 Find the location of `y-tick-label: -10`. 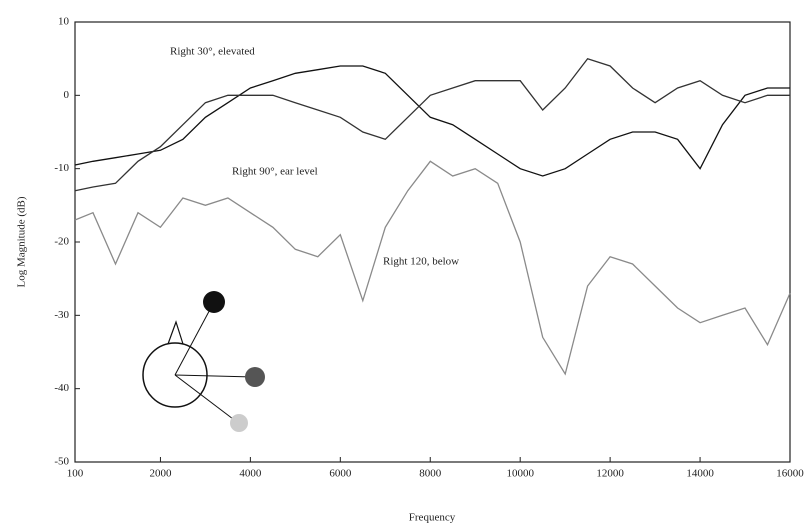

y-tick-label: -10 is located at coordinates (61, 168).